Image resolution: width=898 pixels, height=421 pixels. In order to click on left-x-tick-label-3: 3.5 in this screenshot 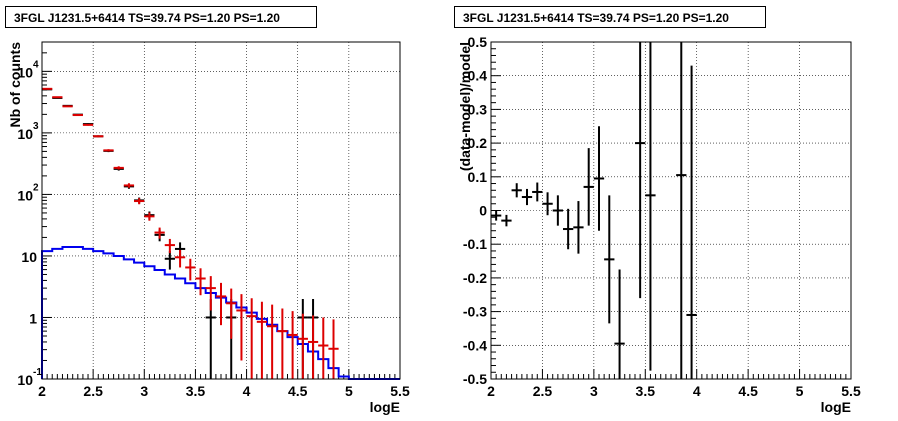, I will do `click(196, 391)`.